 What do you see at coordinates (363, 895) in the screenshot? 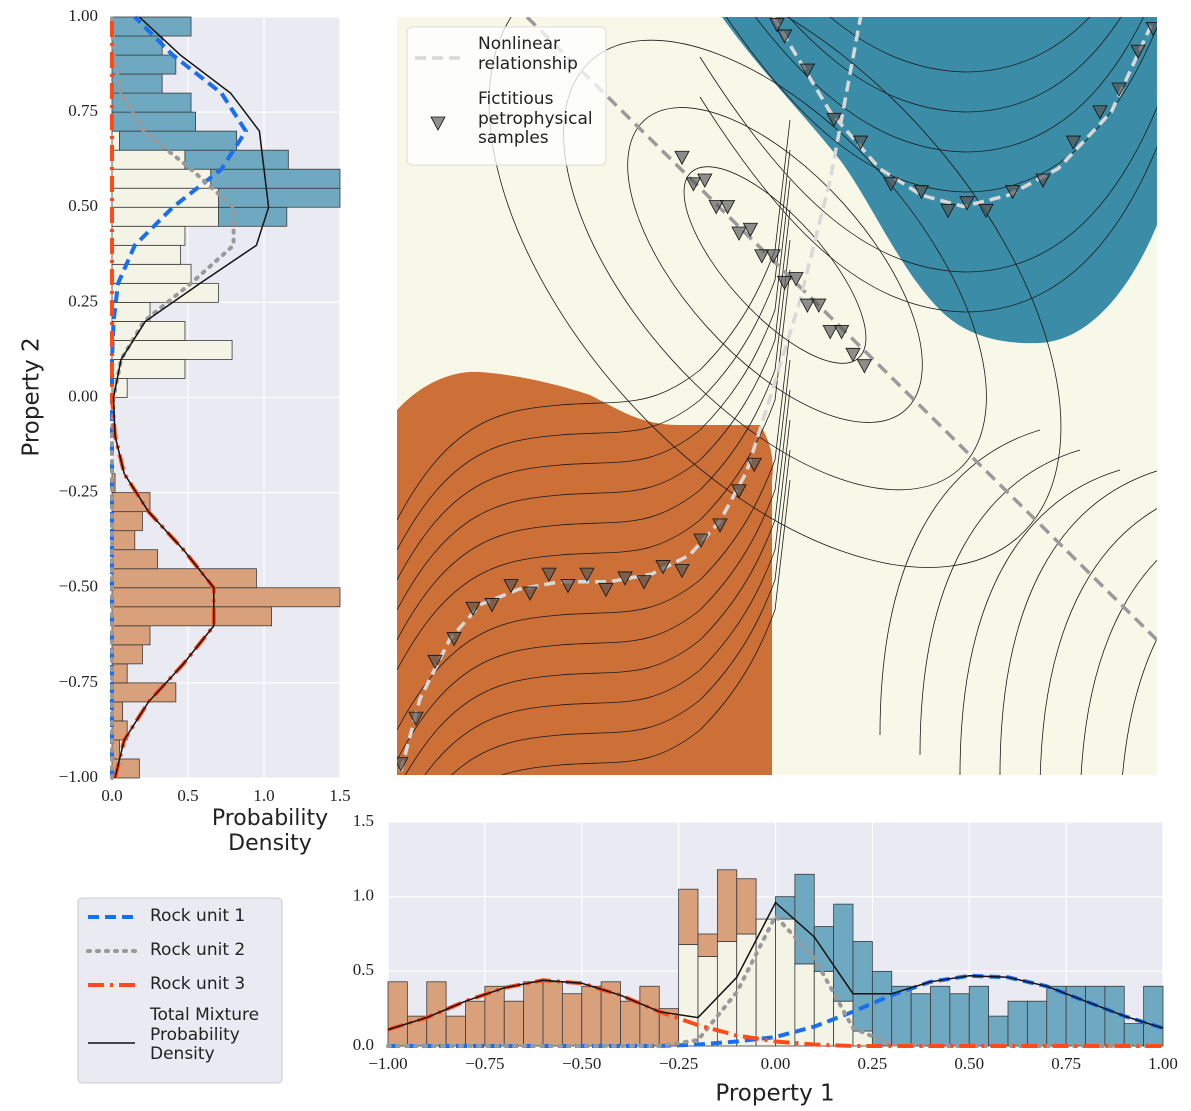
I see `y-tick-label: 1.0` at bounding box center [363, 895].